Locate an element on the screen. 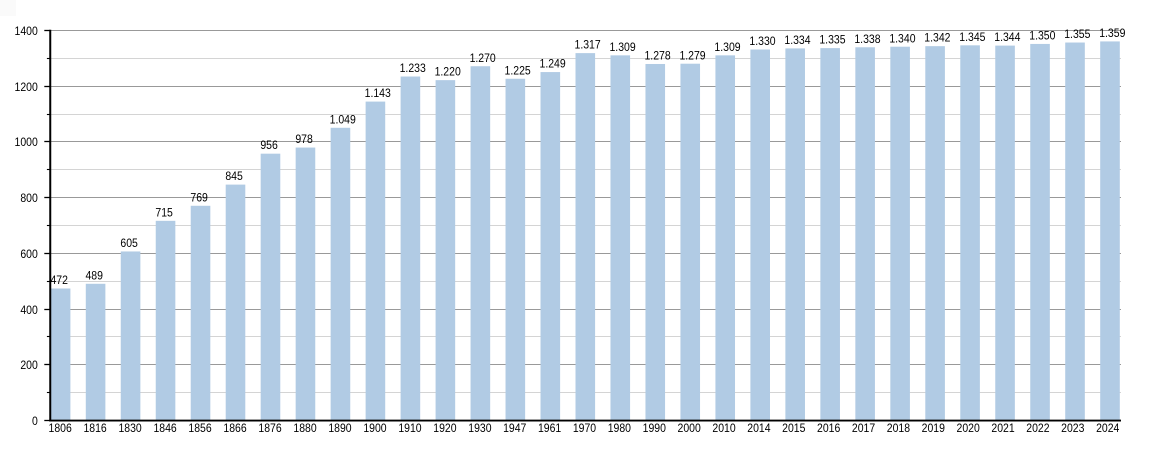 The height and width of the screenshot is (450, 1150). svg-text: 2022 is located at coordinates (1037, 429).